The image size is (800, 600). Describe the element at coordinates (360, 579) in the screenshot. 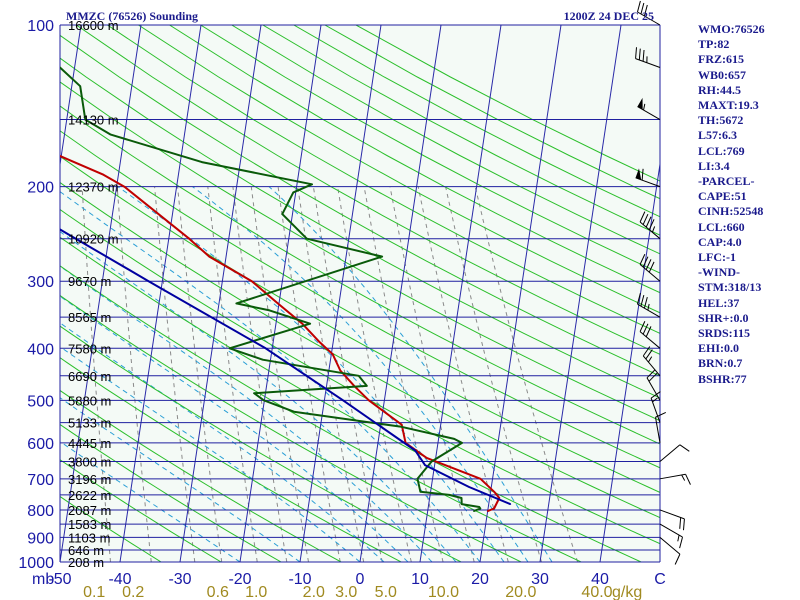

I see `temperature-tick-label: 0` at that location.